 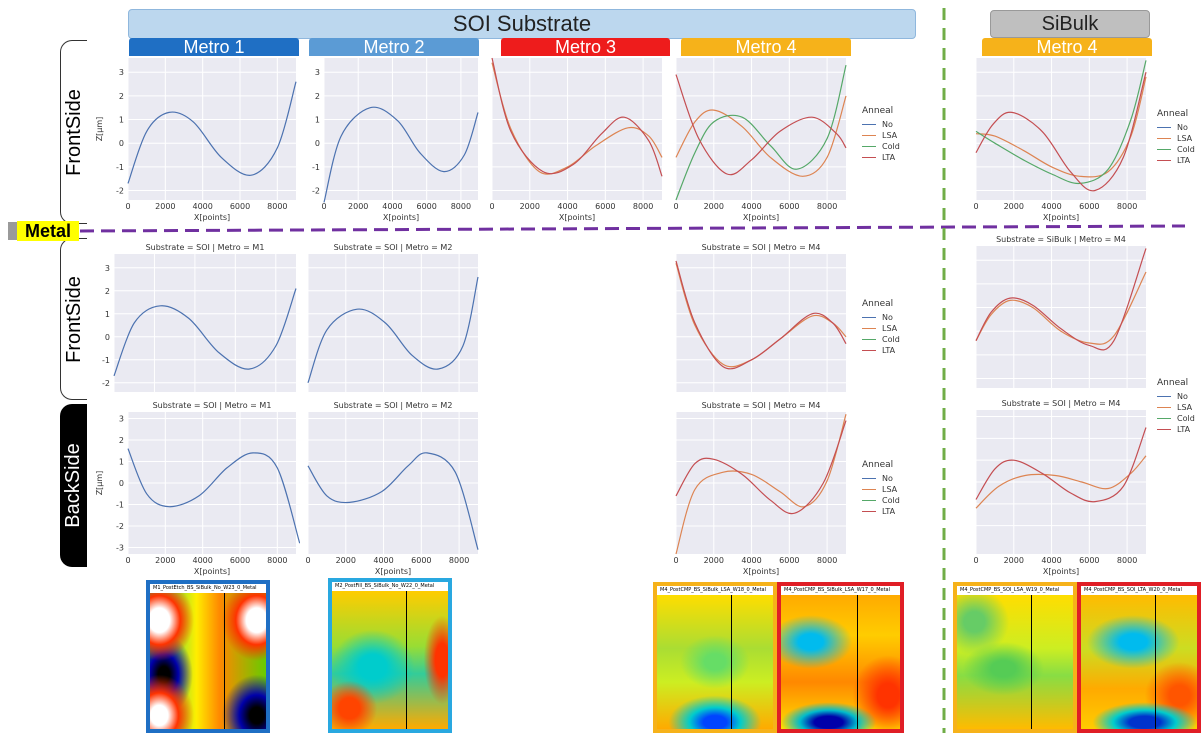 I want to click on chart-metal-frontside-sibulk: Substrate = SiBulk | Metro = M4, so click(x=1061, y=311).